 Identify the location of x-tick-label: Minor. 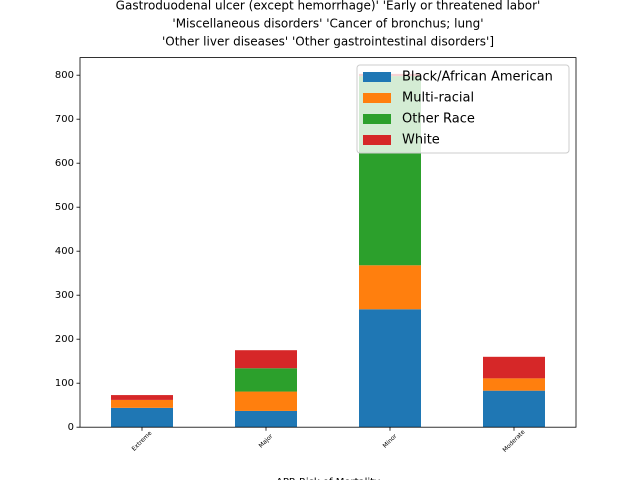
(390, 440).